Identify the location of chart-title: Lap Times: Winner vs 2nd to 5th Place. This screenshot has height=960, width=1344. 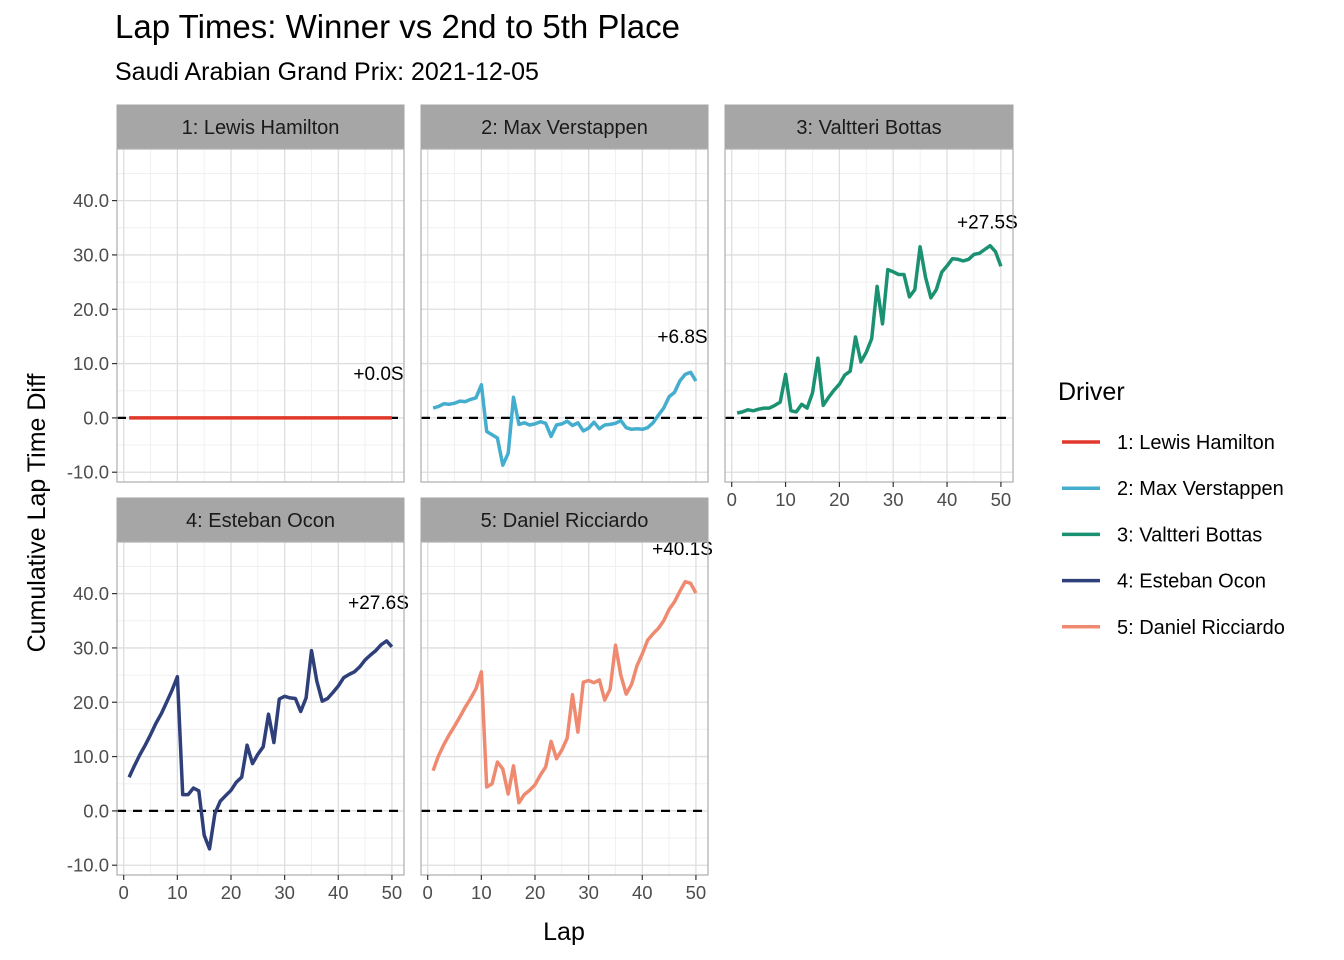
(397, 26).